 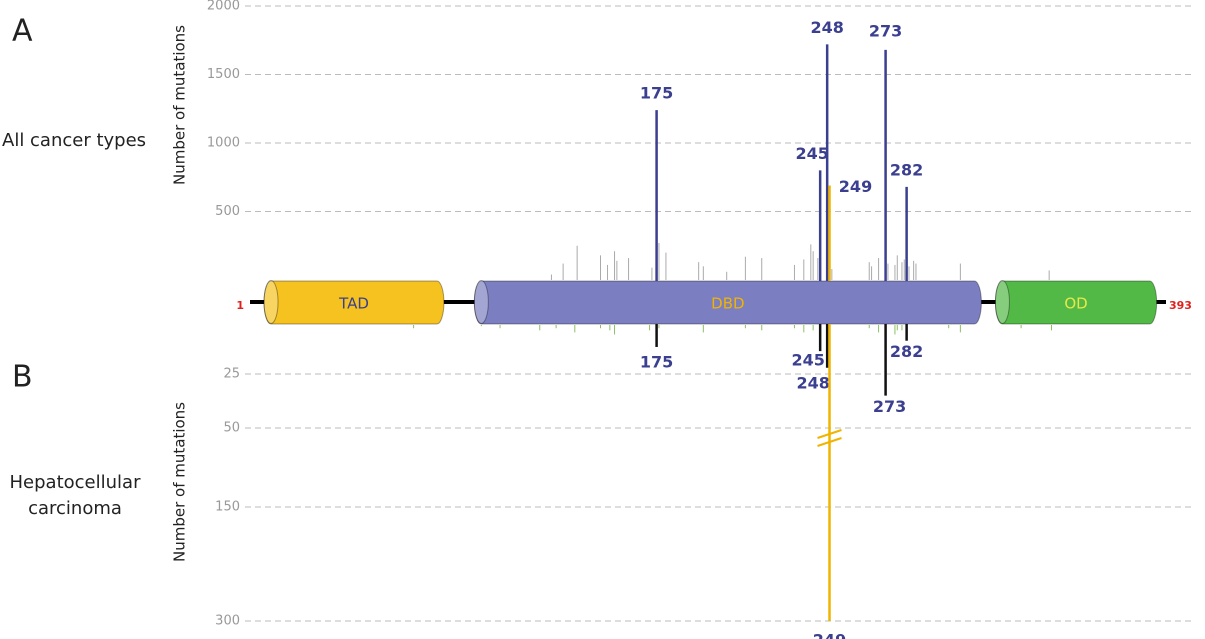 What do you see at coordinates (74, 140) in the screenshot?
I see `row-label: All cancer types` at bounding box center [74, 140].